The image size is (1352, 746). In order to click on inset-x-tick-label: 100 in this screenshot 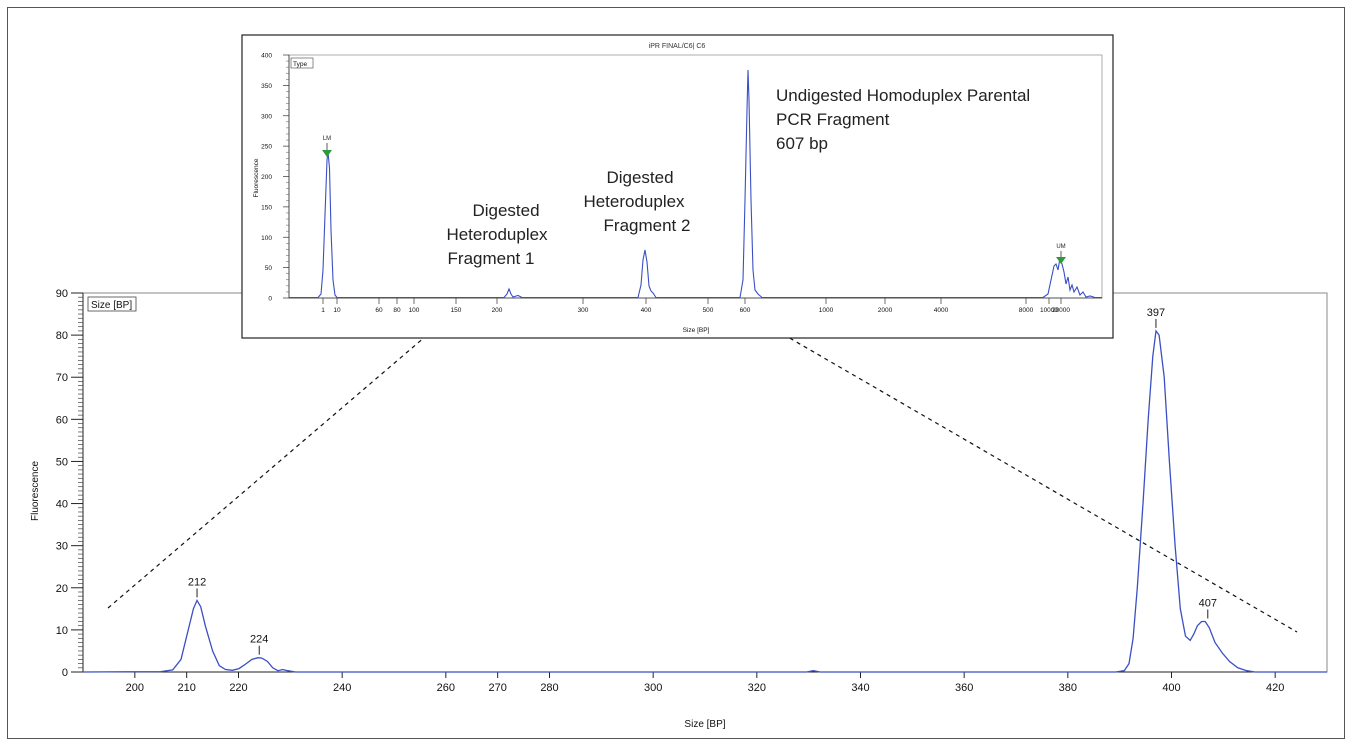, I will do `click(414, 310)`.